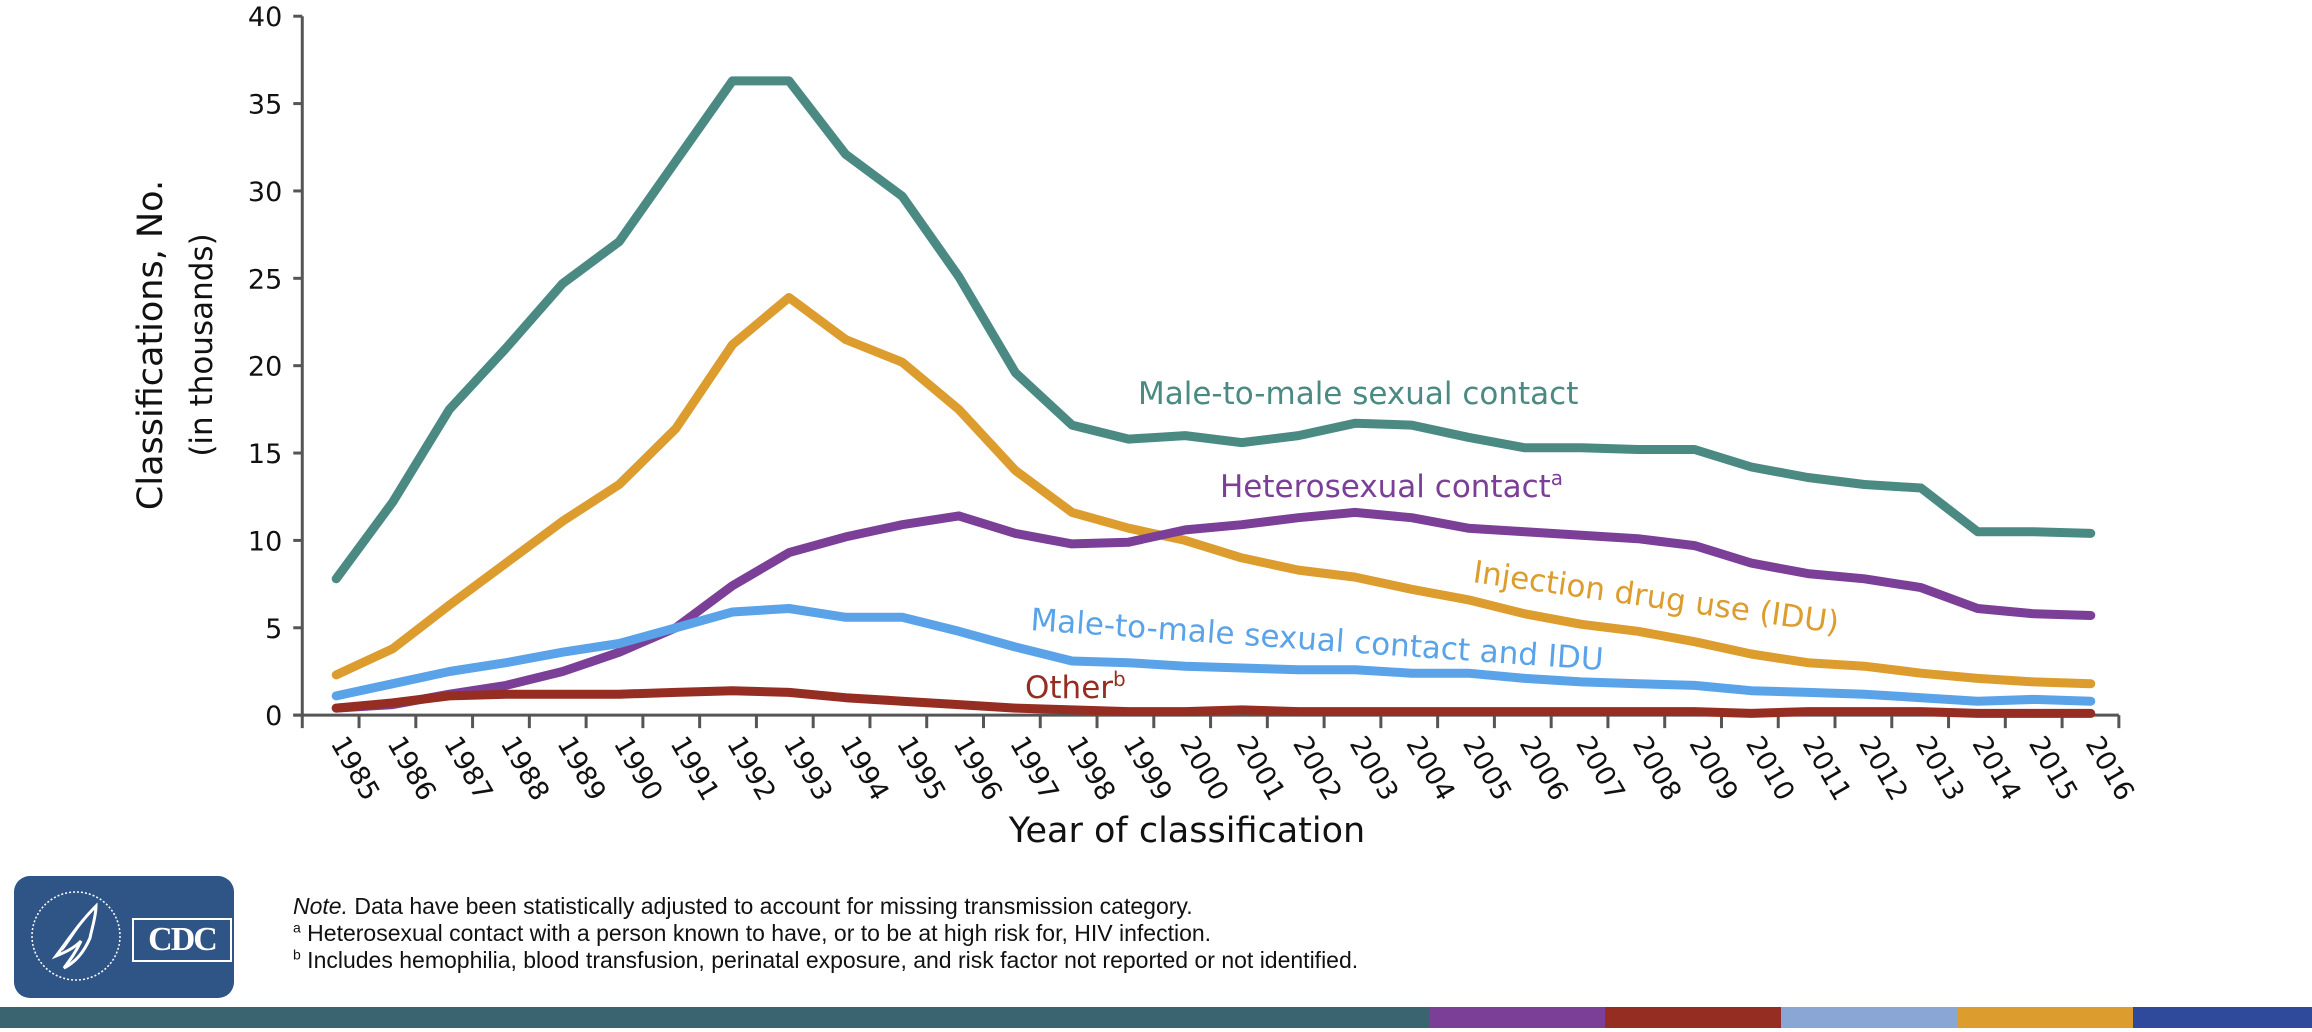  What do you see at coordinates (1599, 768) in the screenshot?
I see `x-tick-label: 2007` at bounding box center [1599, 768].